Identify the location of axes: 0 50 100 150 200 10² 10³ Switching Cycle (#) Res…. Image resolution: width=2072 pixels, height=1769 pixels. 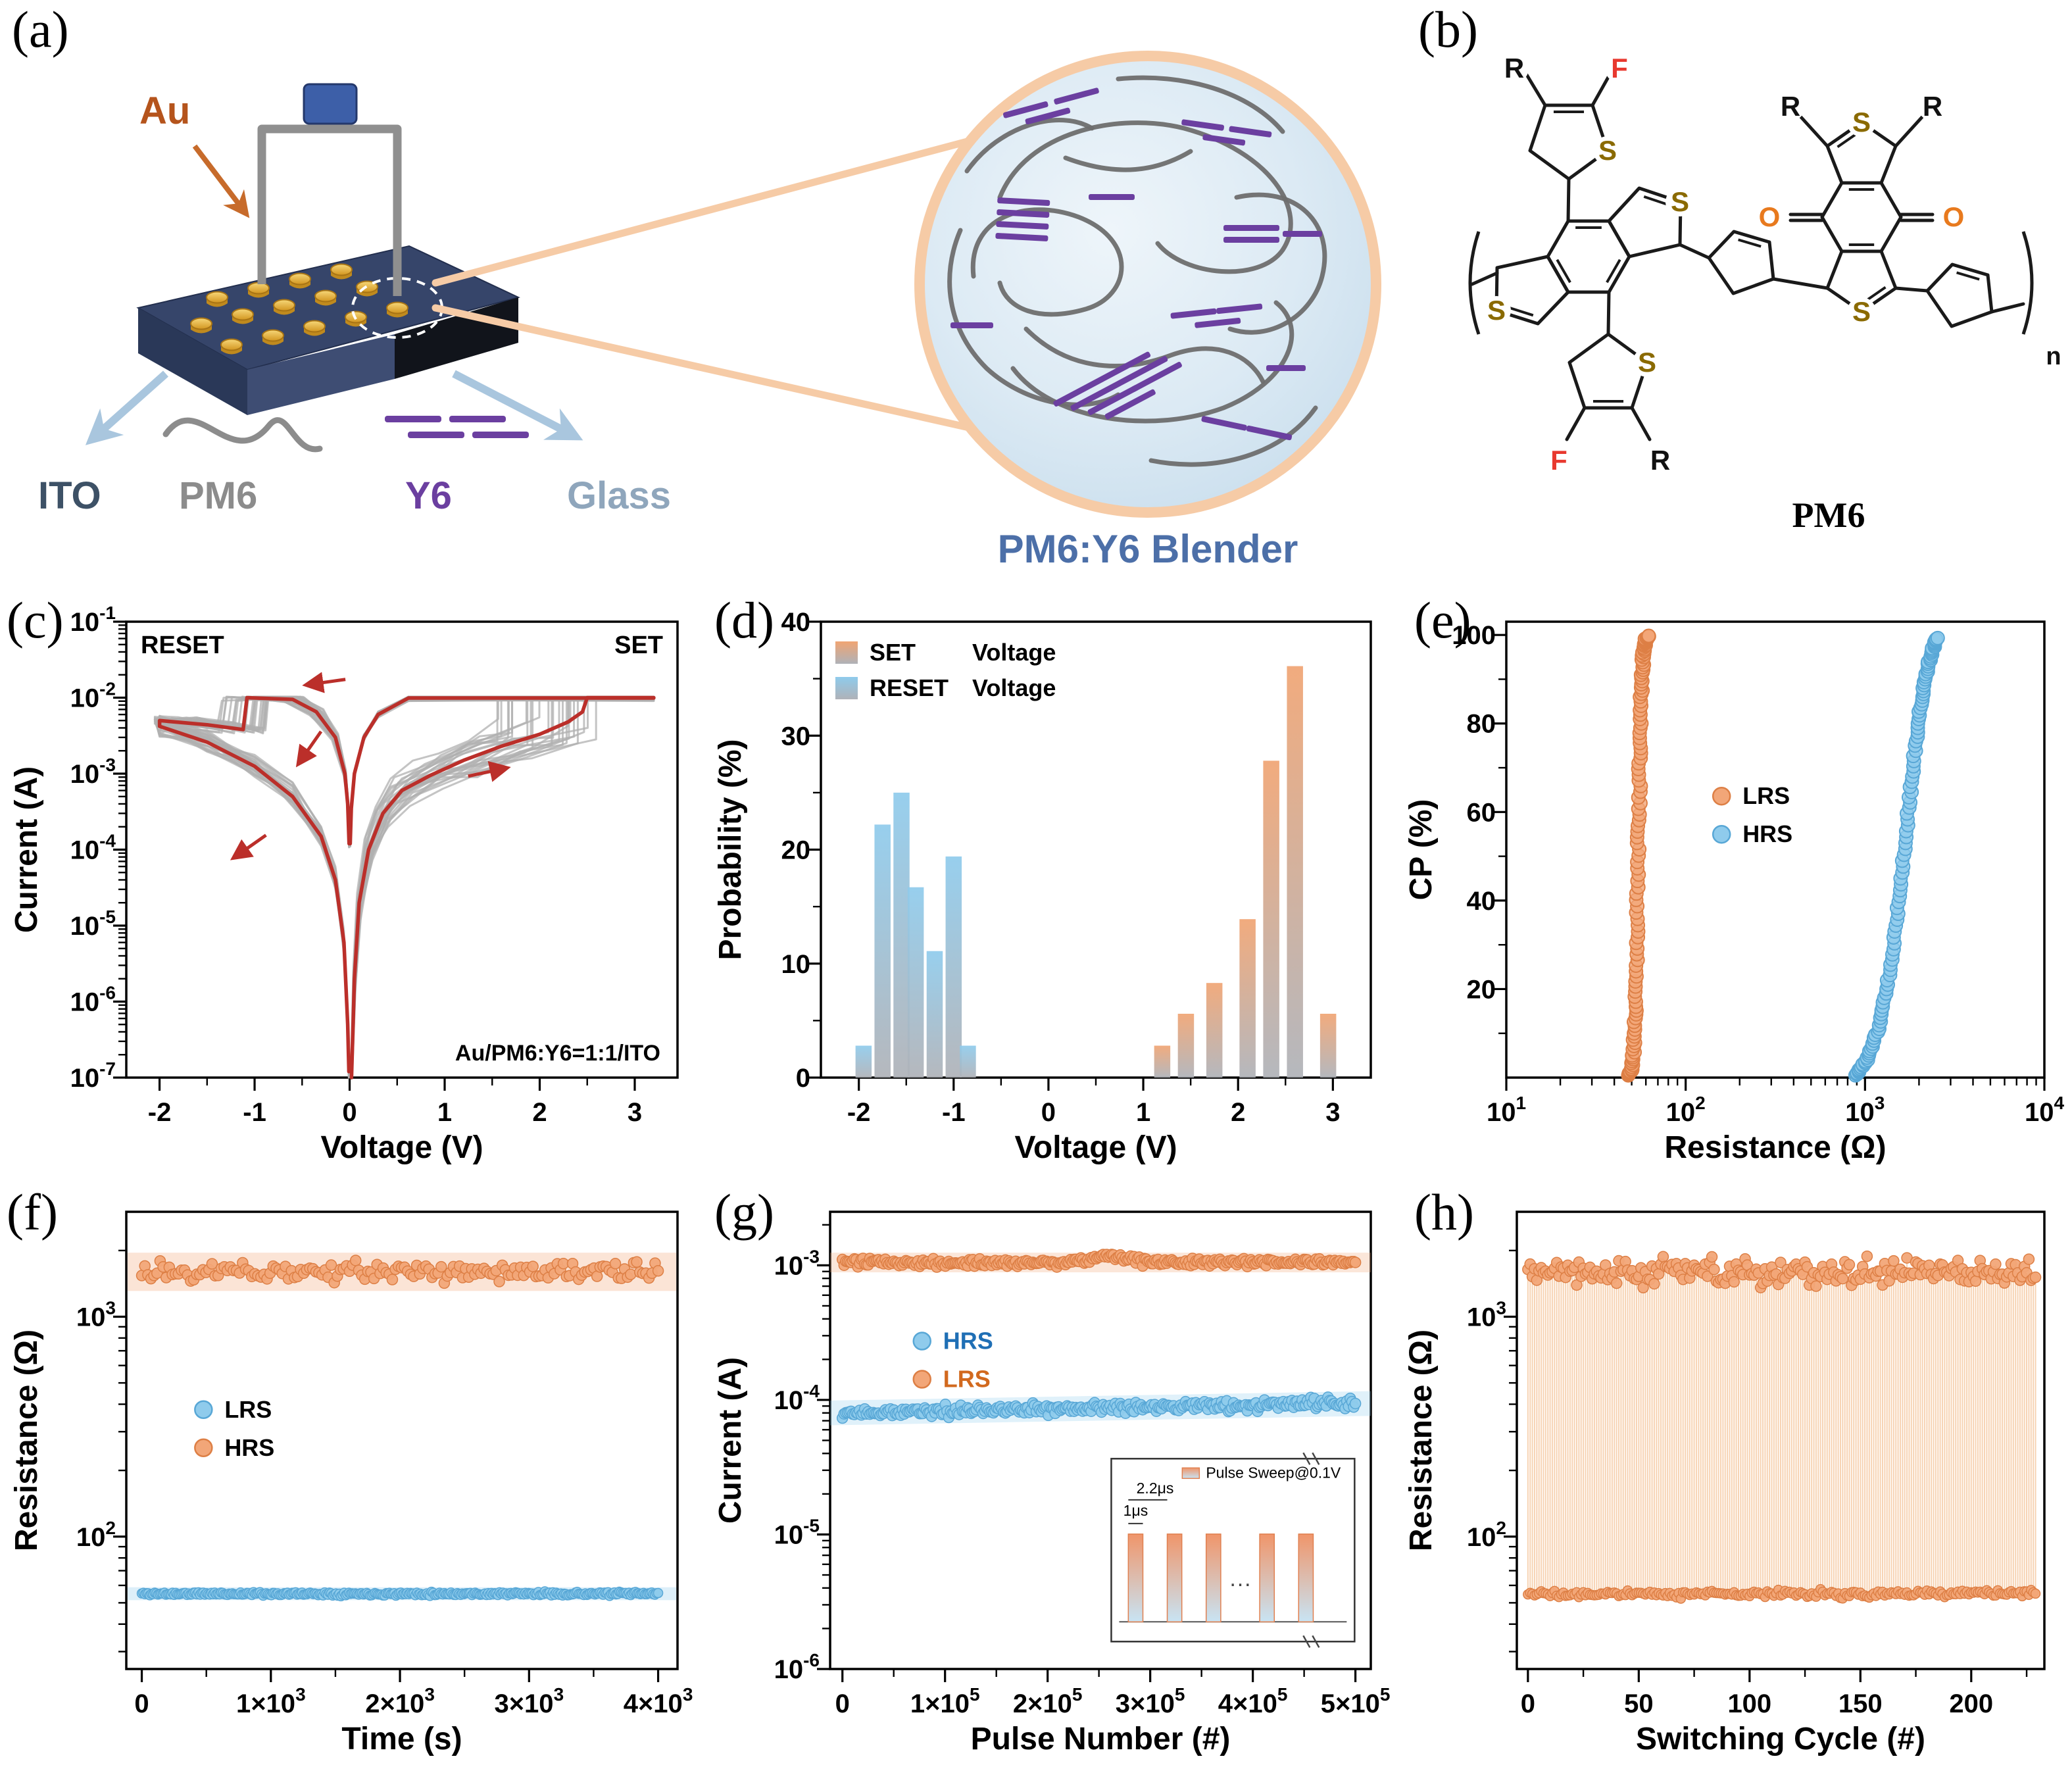
(1725, 1483).